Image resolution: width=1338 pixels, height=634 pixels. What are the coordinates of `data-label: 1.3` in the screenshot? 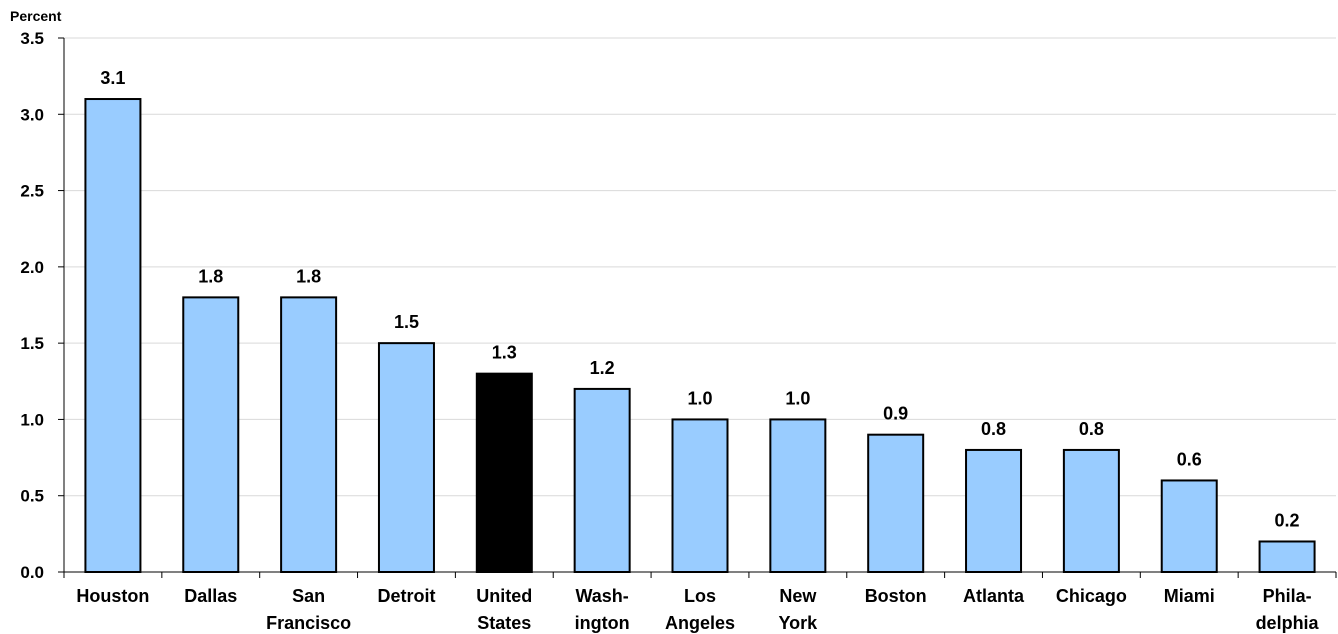 It's located at (504, 353).